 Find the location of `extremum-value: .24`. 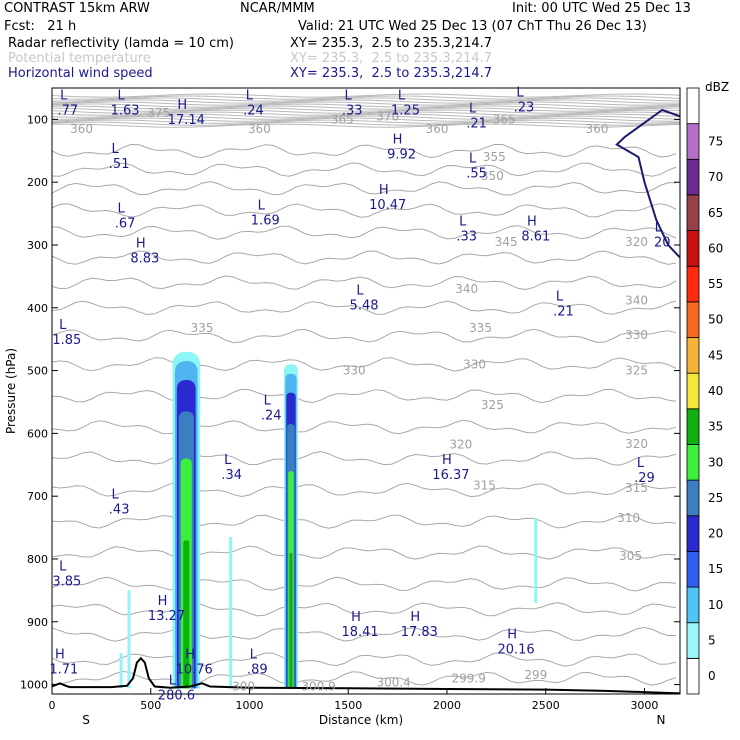

extremum-value: .24 is located at coordinates (253, 111).